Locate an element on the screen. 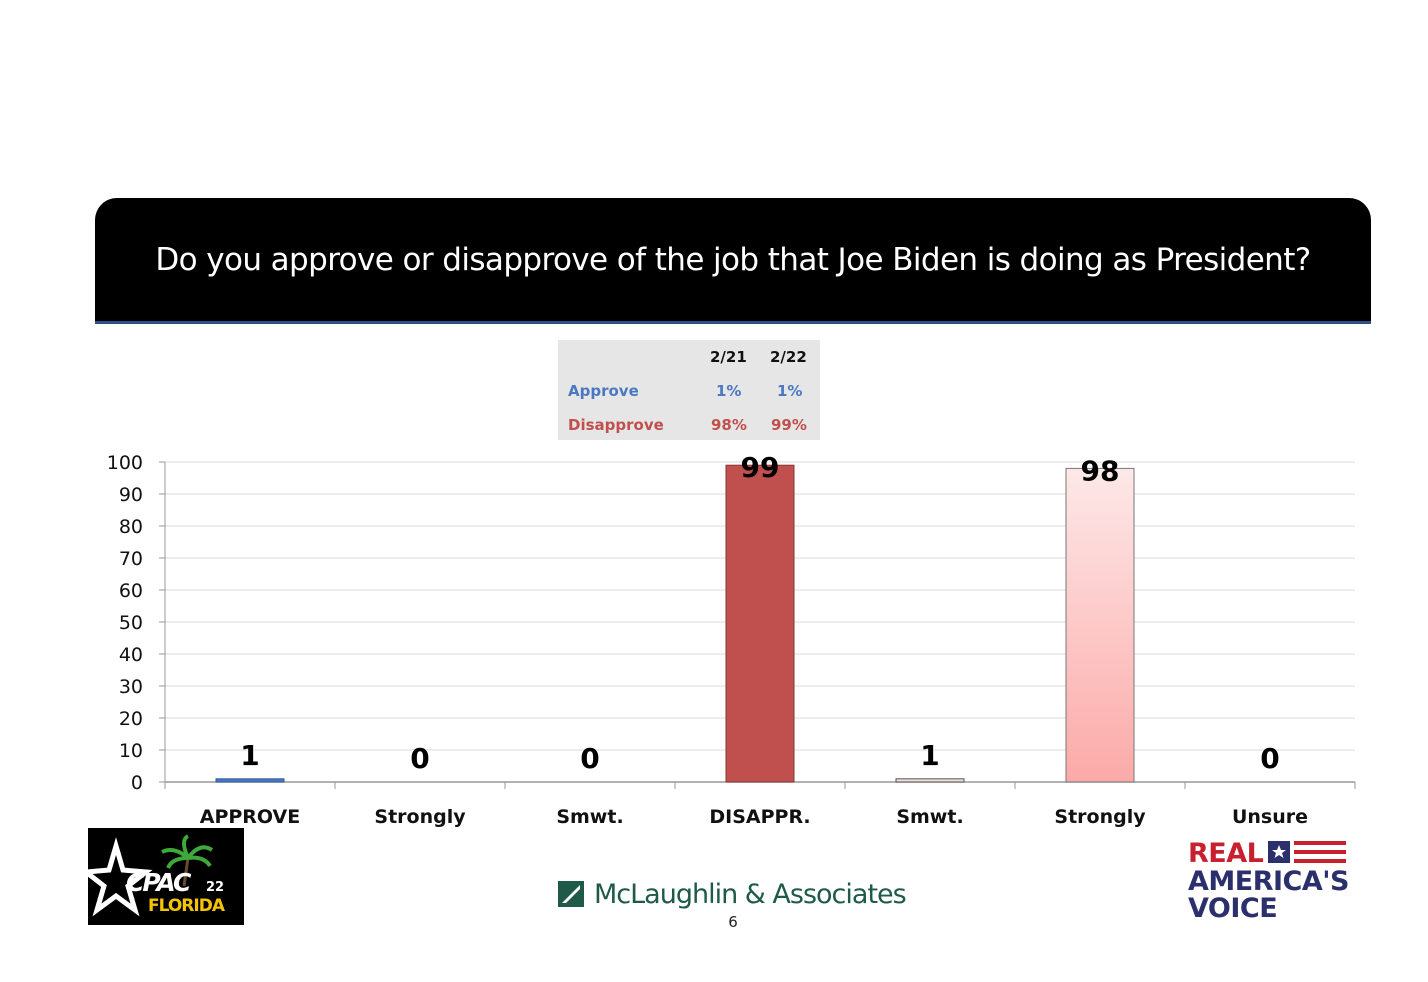  mclaughlin-logo: McLaughlin & Associates is located at coordinates (738, 894).